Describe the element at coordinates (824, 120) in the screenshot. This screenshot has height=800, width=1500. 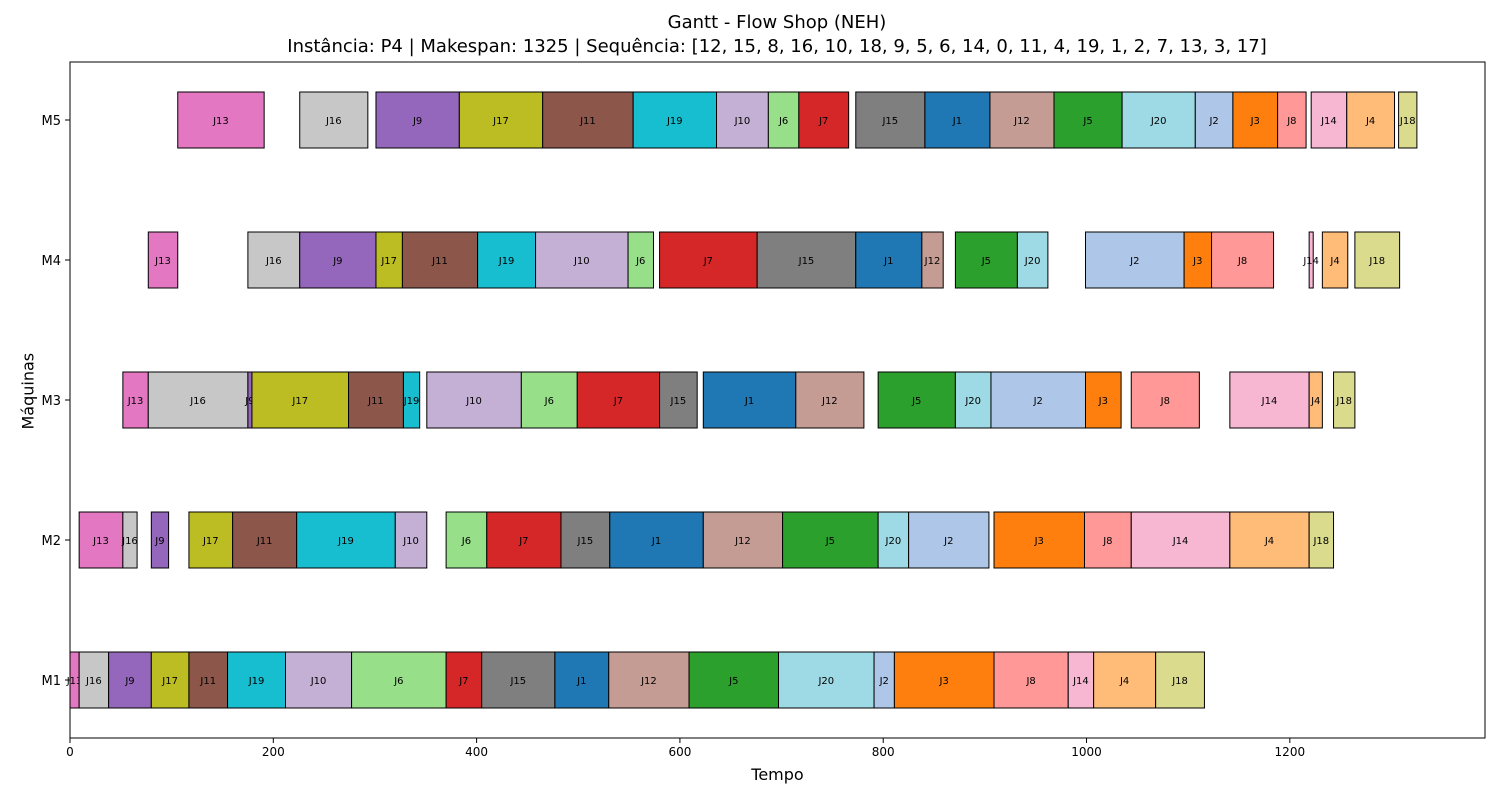
I see `task-bar-m5-j7: J7` at that location.